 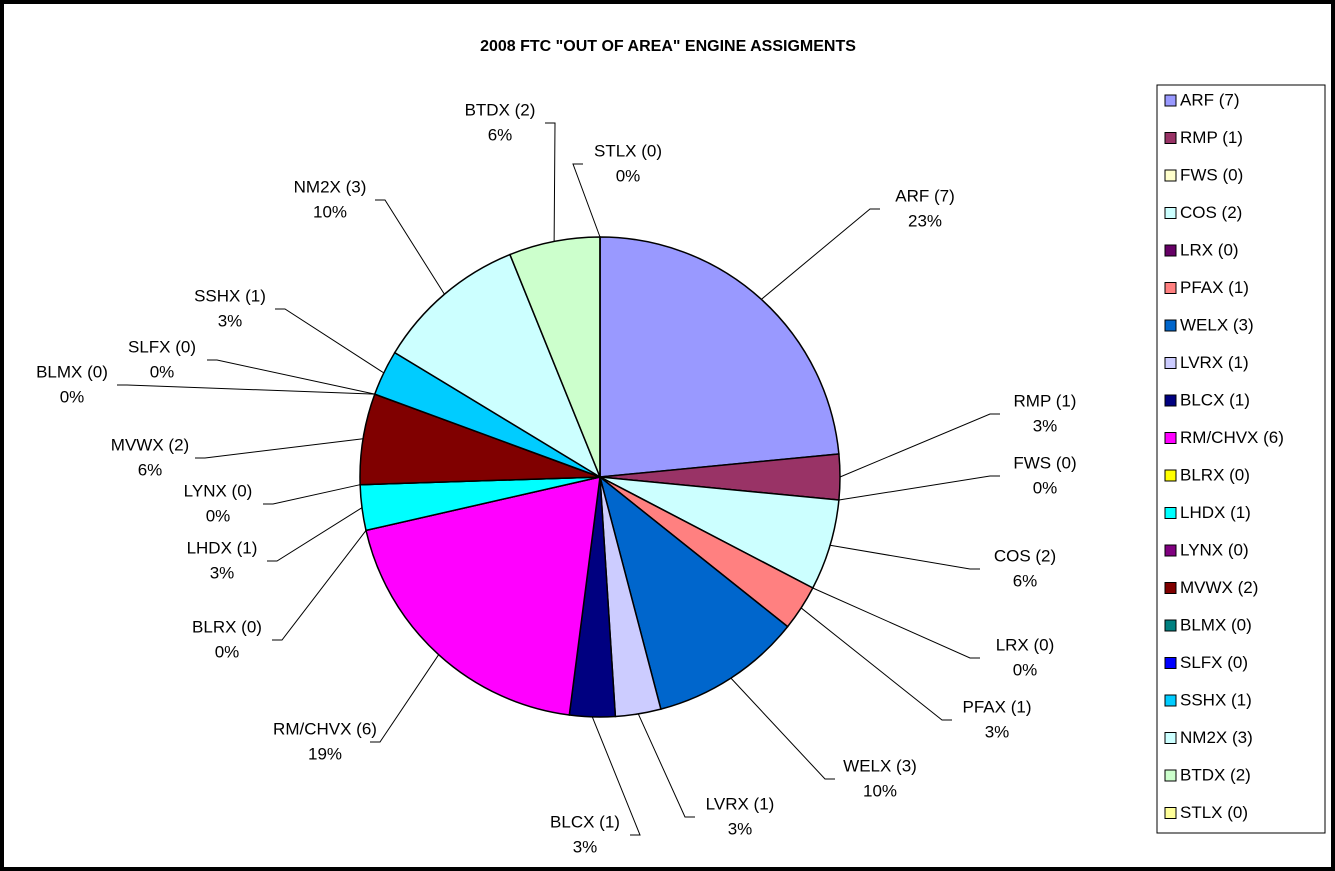 What do you see at coordinates (325, 728) in the screenshot?
I see `slice-label: RM/CHVX (6)` at bounding box center [325, 728].